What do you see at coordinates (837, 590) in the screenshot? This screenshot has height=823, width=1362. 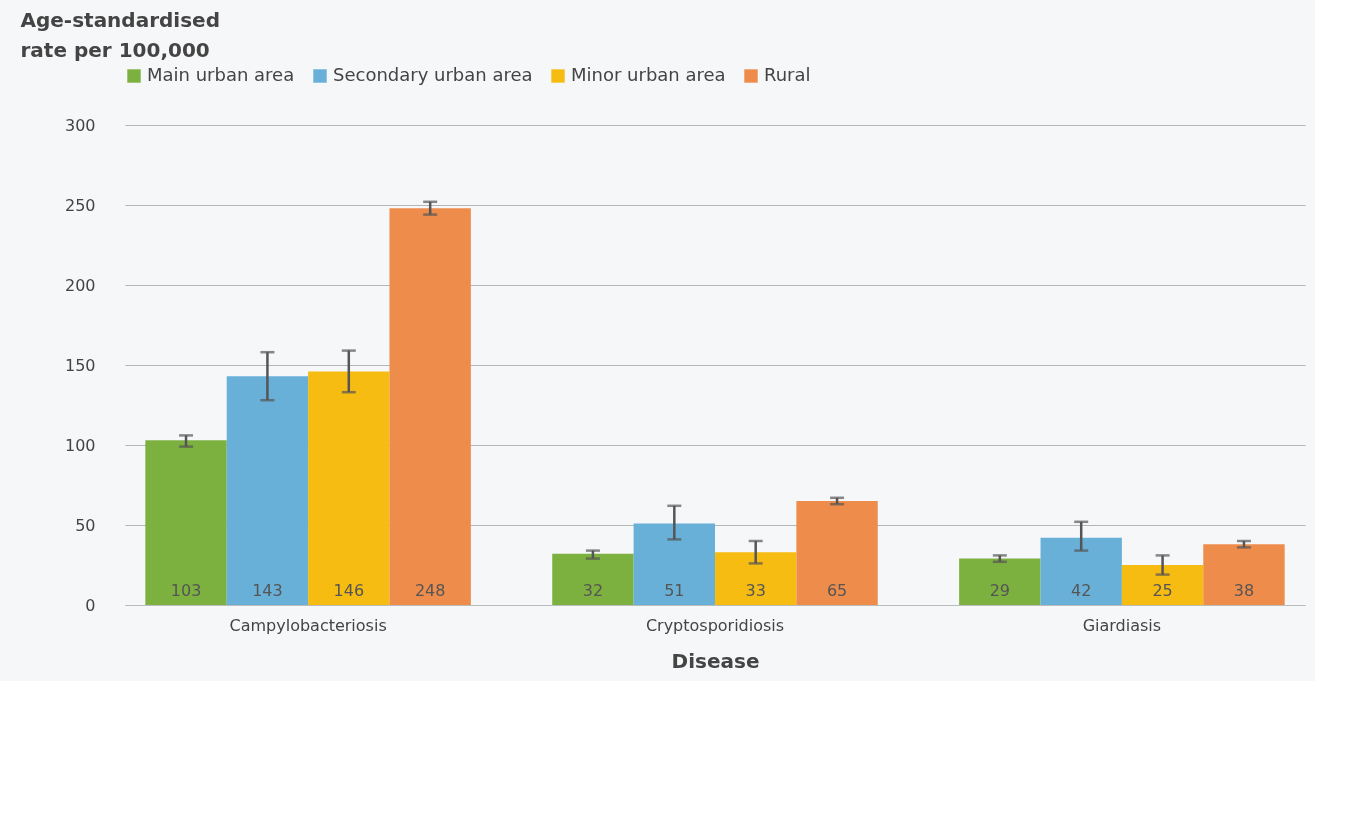 I see `data-label: 65` at bounding box center [837, 590].